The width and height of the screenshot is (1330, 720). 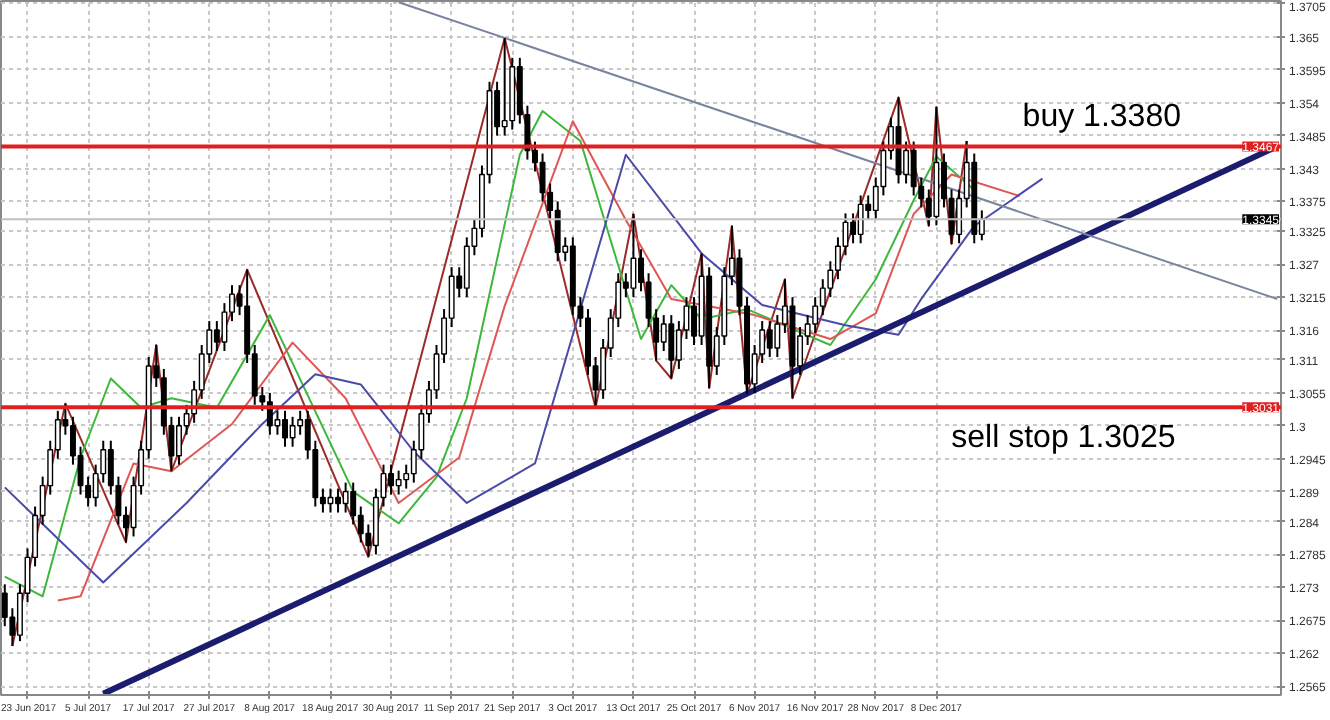 I want to click on ref-line-label: buy 1.3380, so click(x=1102, y=117).